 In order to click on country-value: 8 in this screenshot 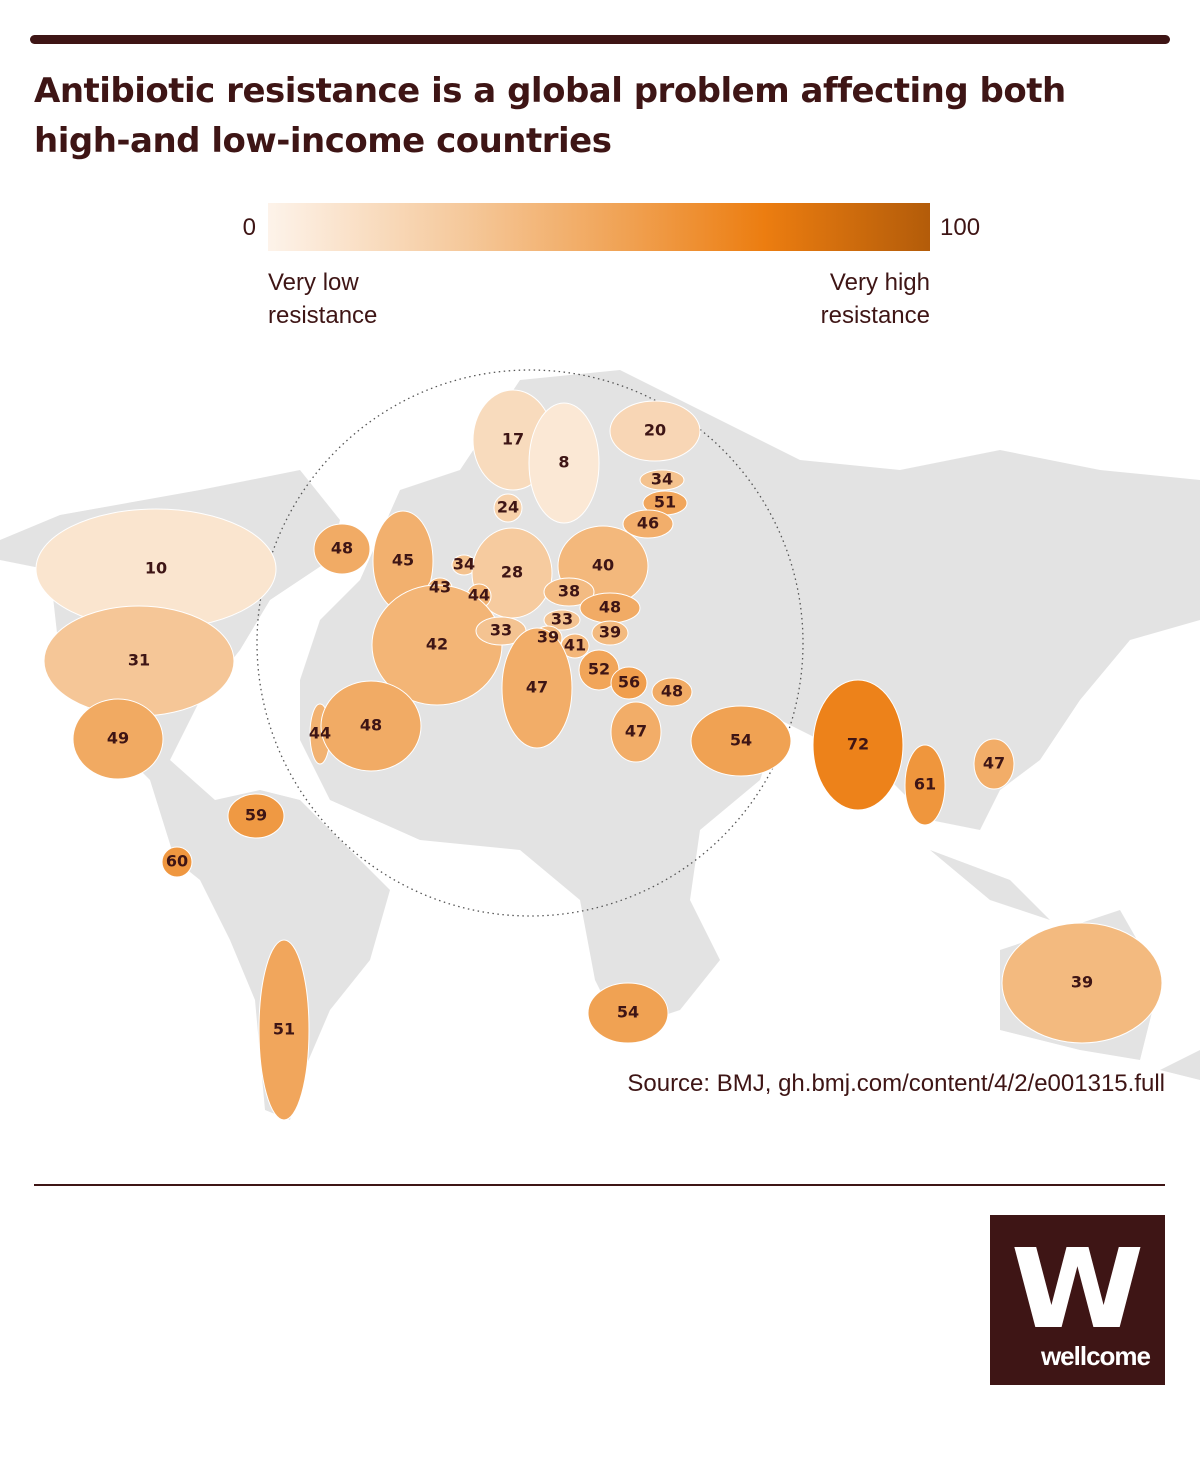, I will do `click(563, 462)`.